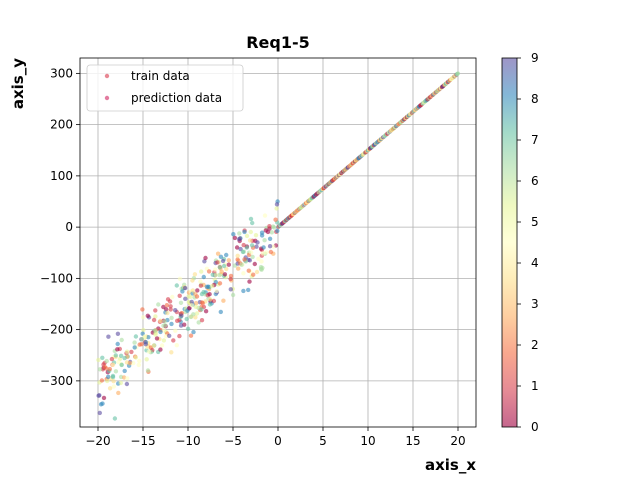 Image resolution: width=640 pixels, height=480 pixels. Describe the element at coordinates (160, 76) in the screenshot. I see `legend-label-train: train data` at that location.